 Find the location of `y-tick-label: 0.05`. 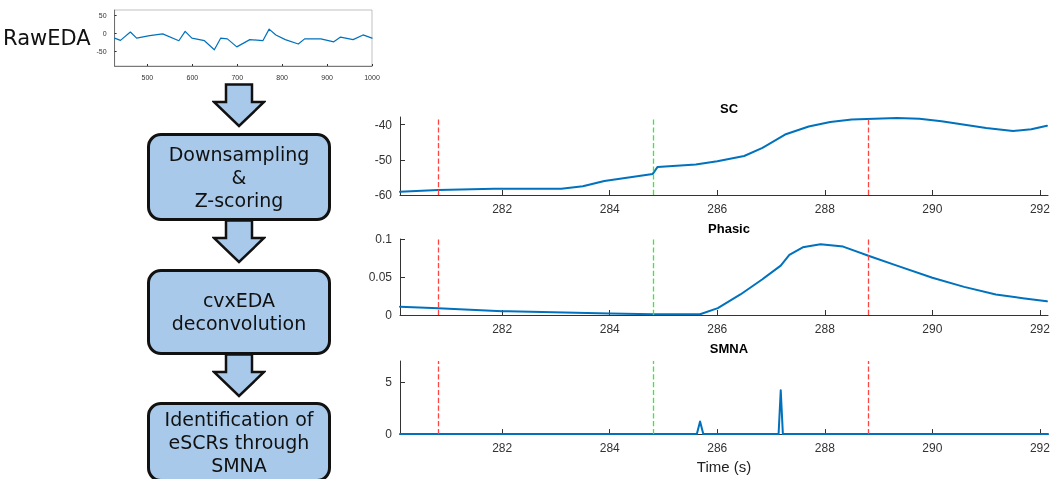

y-tick-label: 0.05 is located at coordinates (380, 277).